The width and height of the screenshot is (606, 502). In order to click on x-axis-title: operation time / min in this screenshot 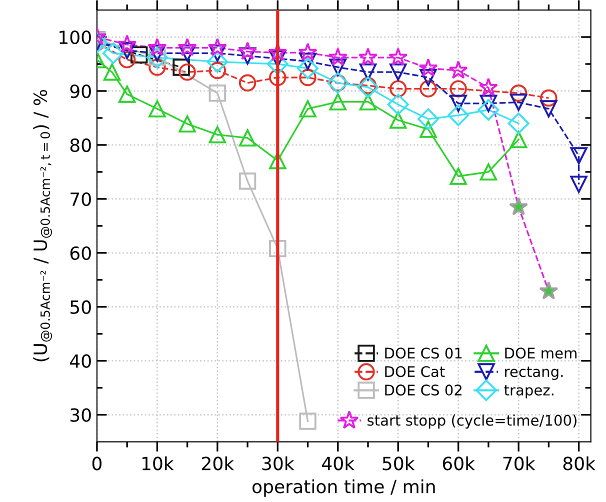, I will do `click(343, 488)`.